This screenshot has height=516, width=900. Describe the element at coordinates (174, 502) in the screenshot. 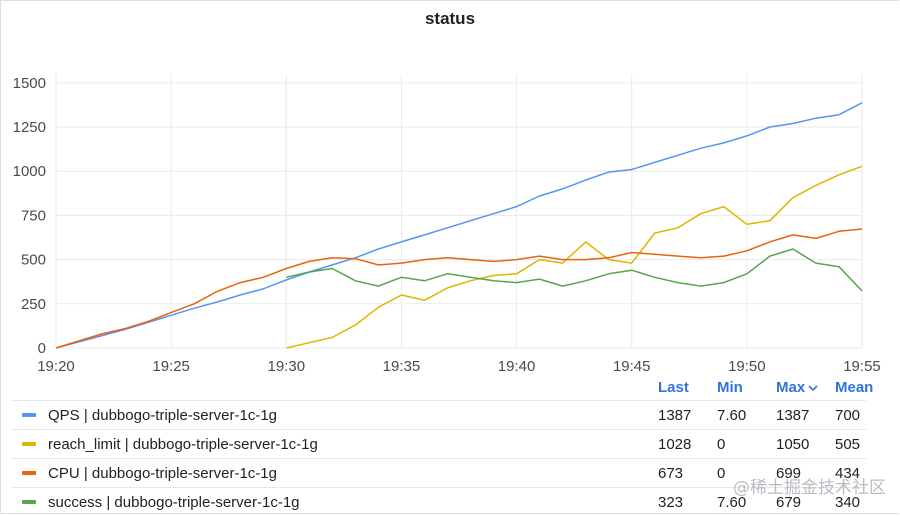

I see `legend-series-name: success | dubbogo-triple-server-1c-1g` at that location.